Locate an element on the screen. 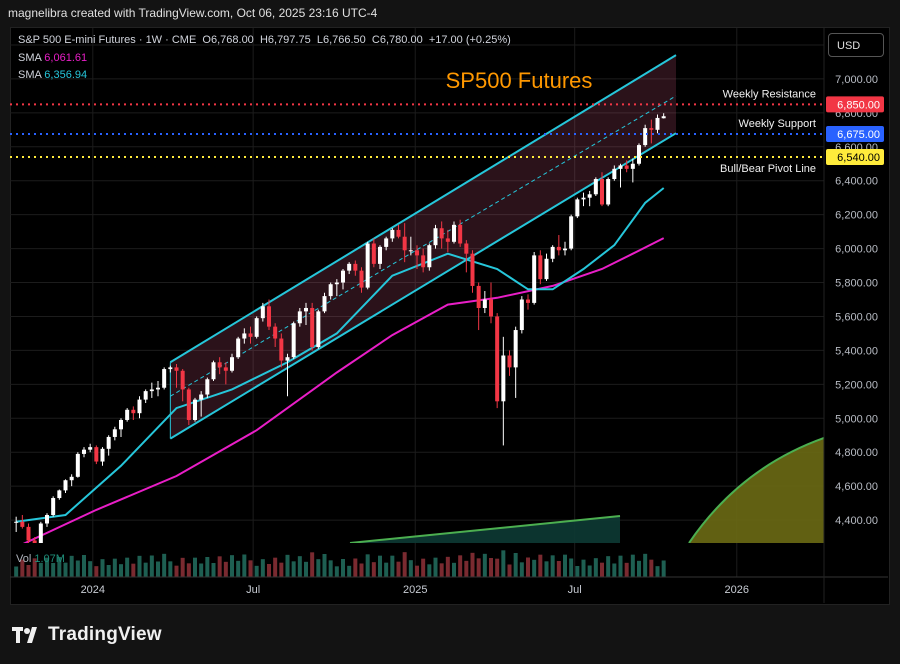 Image resolution: width=900 pixels, height=664 pixels. currency-button: USD is located at coordinates (856, 45).